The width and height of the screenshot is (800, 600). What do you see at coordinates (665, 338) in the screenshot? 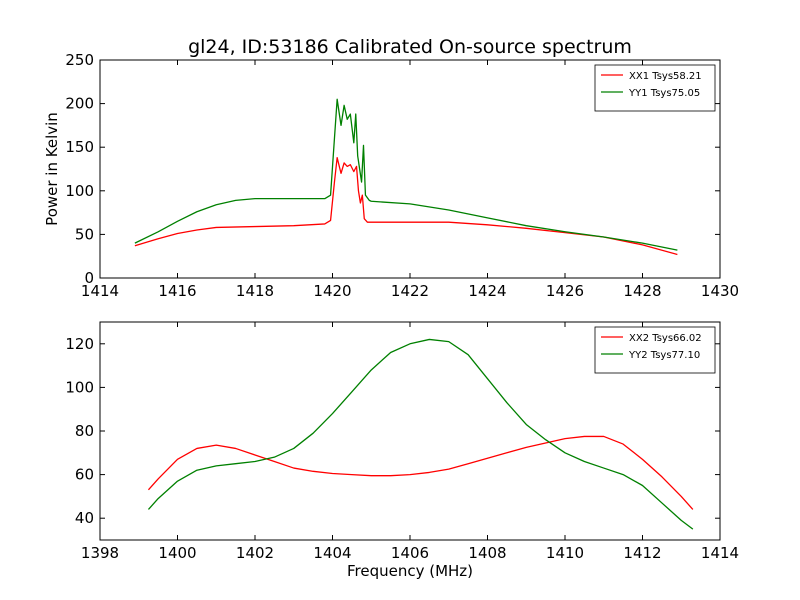
I see `legend-label: XX2 Tsys66.02` at bounding box center [665, 338].